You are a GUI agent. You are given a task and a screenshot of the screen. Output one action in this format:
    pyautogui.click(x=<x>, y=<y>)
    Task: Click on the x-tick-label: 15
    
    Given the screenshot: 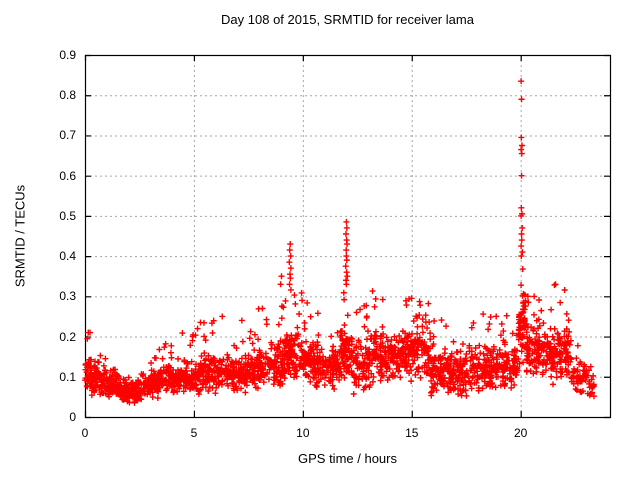 What is the action you would take?
    pyautogui.click(x=412, y=433)
    